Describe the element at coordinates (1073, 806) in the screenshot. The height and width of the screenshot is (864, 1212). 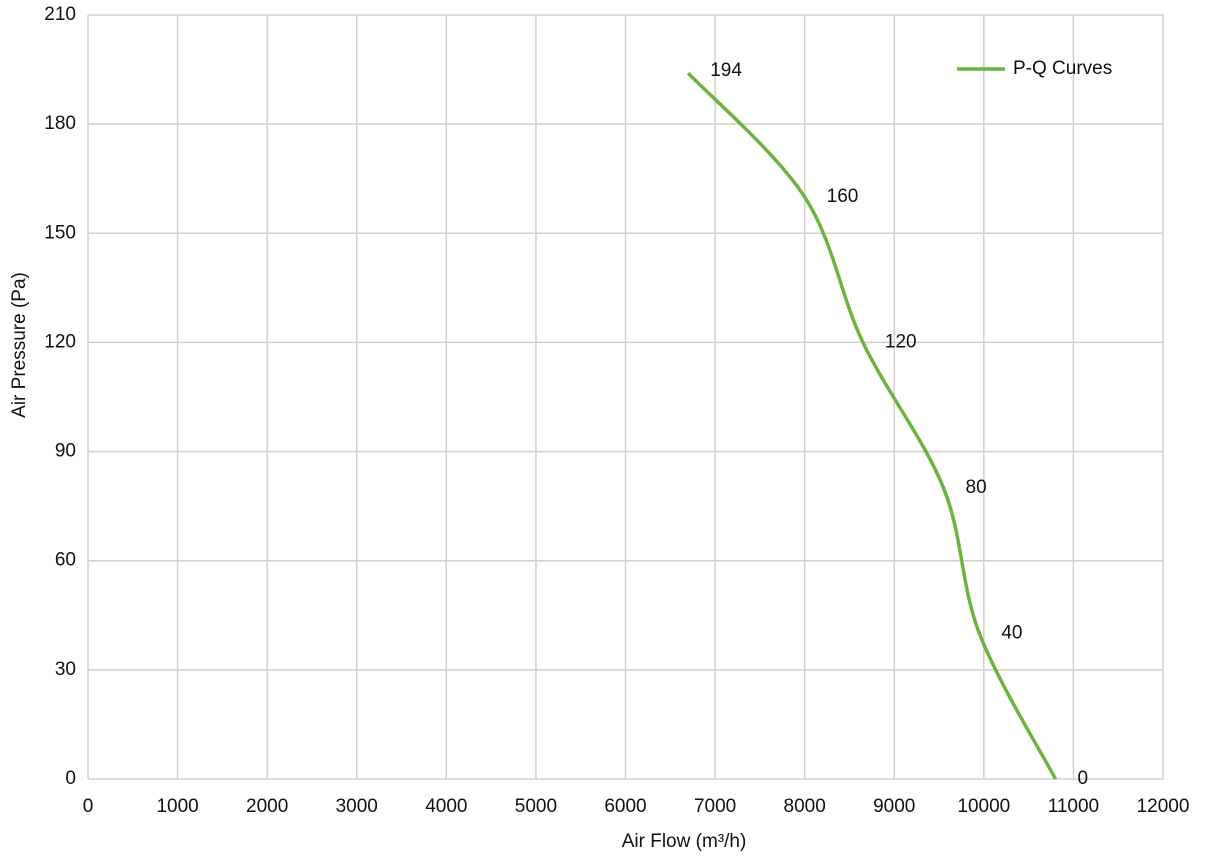
I see `x-tick-label: 11000` at that location.